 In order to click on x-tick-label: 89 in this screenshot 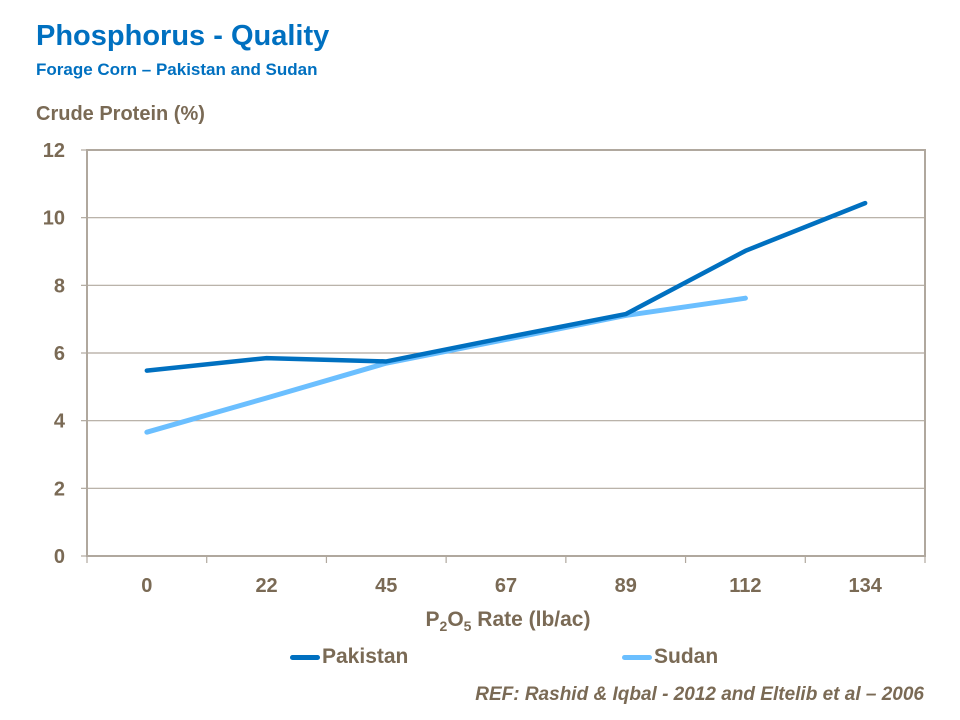, I will do `click(626, 586)`.